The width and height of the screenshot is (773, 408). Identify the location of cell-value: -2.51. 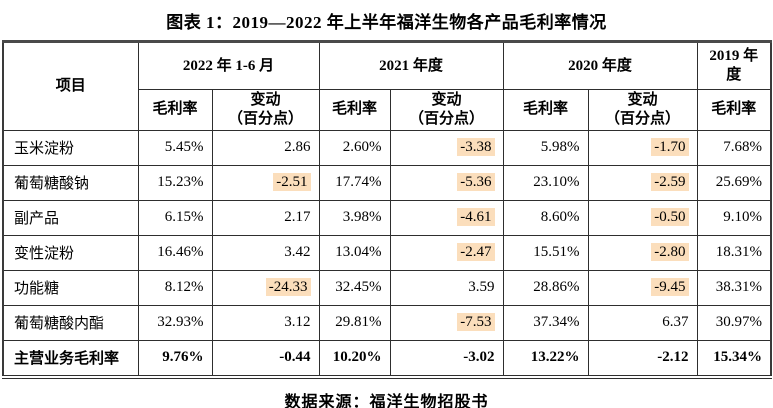
(265, 182).